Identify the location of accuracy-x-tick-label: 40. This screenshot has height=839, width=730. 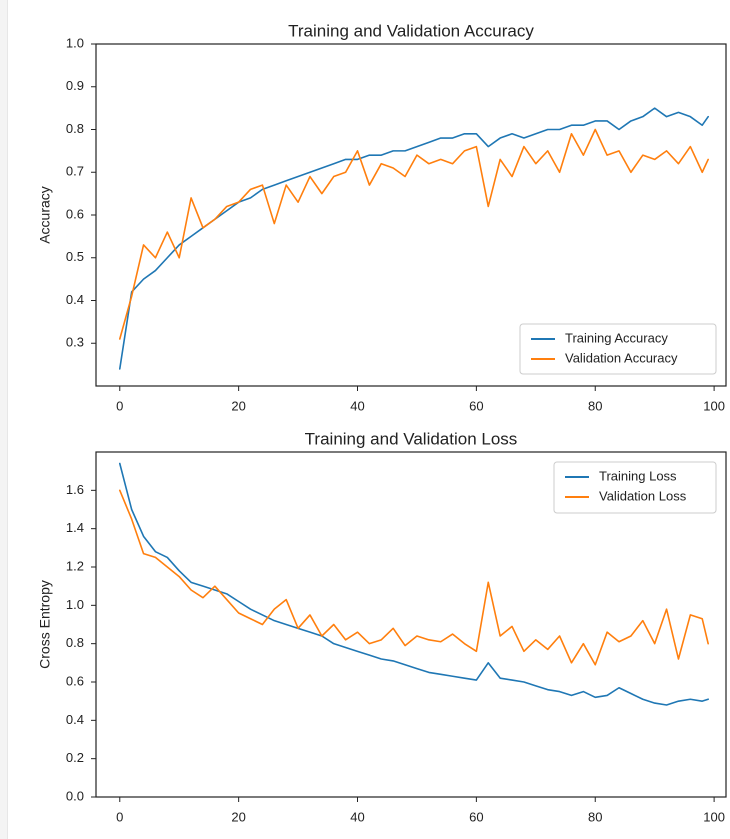
(357, 405).